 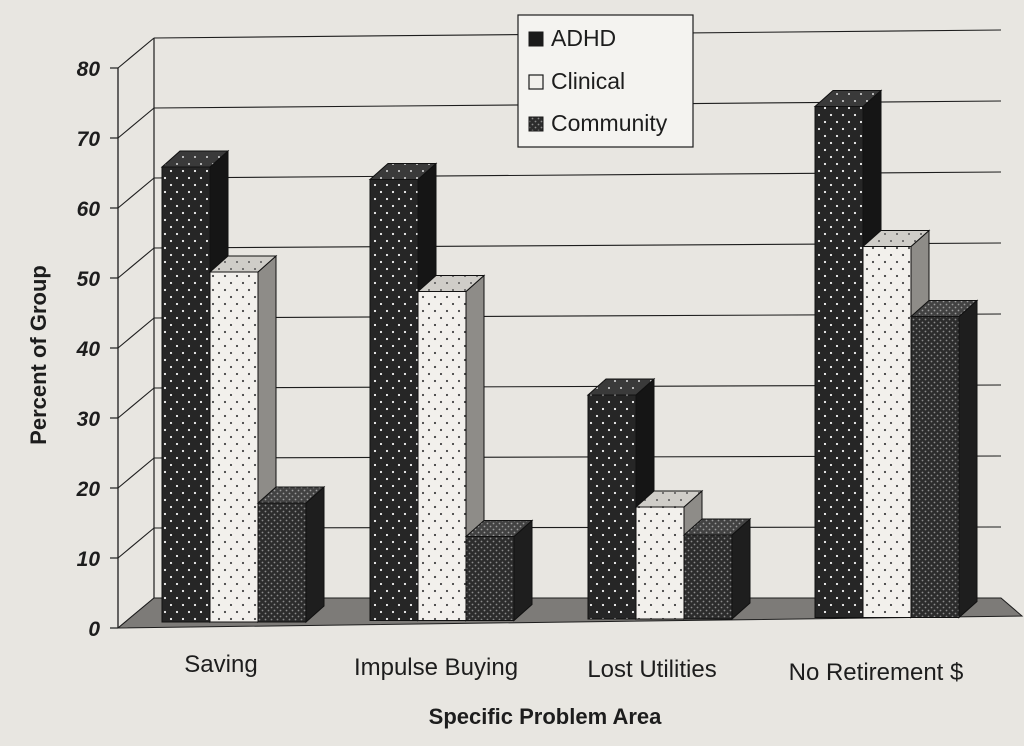 What do you see at coordinates (89, 209) in the screenshot?
I see `y-tick-label: 60` at bounding box center [89, 209].